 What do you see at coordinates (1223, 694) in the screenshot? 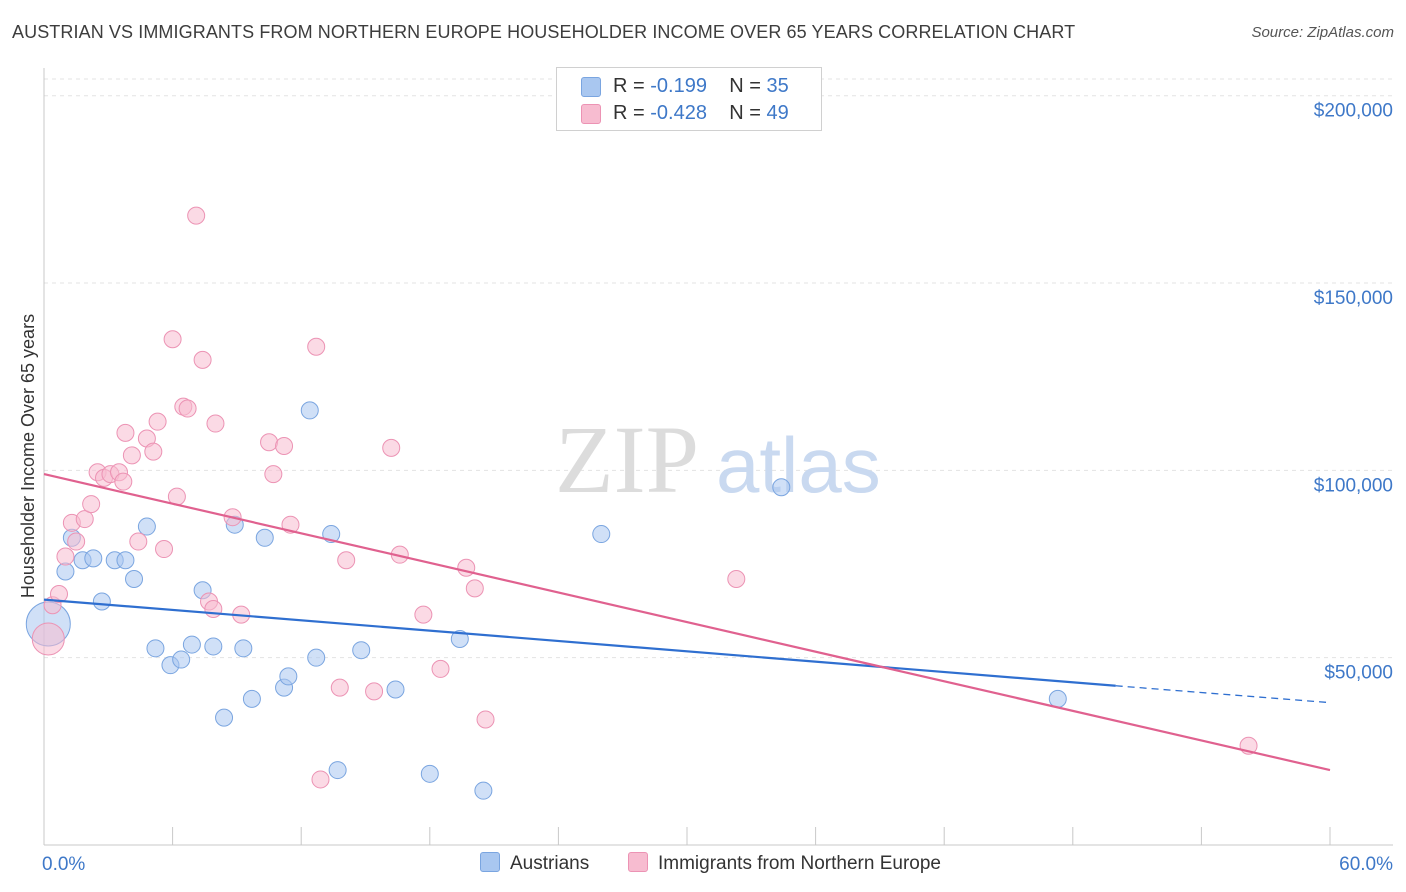
I see `trend-line-austrians-extension` at bounding box center [1223, 694].